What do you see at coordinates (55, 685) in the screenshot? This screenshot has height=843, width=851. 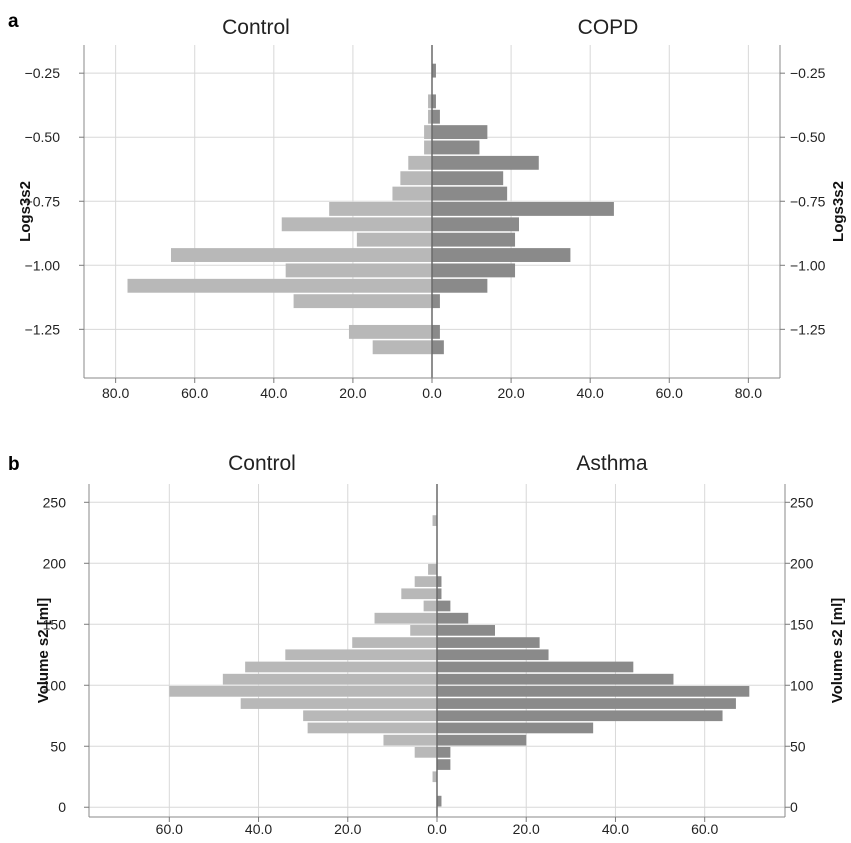 I see `y-tick-label-left: 100` at bounding box center [55, 685].